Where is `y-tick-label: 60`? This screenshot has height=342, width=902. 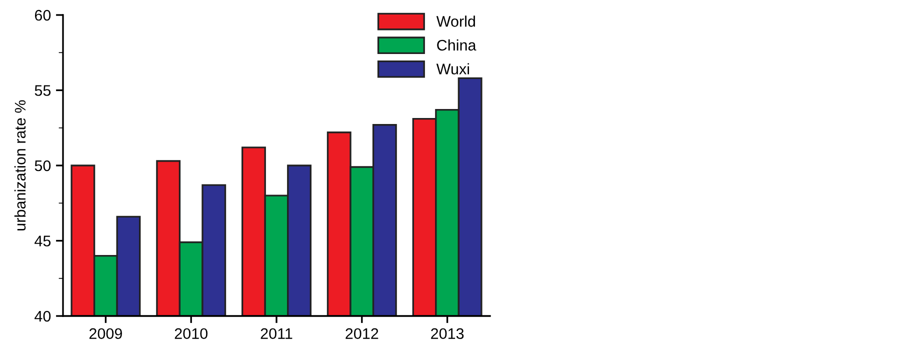
y-tick-label: 60 is located at coordinates (42, 15).